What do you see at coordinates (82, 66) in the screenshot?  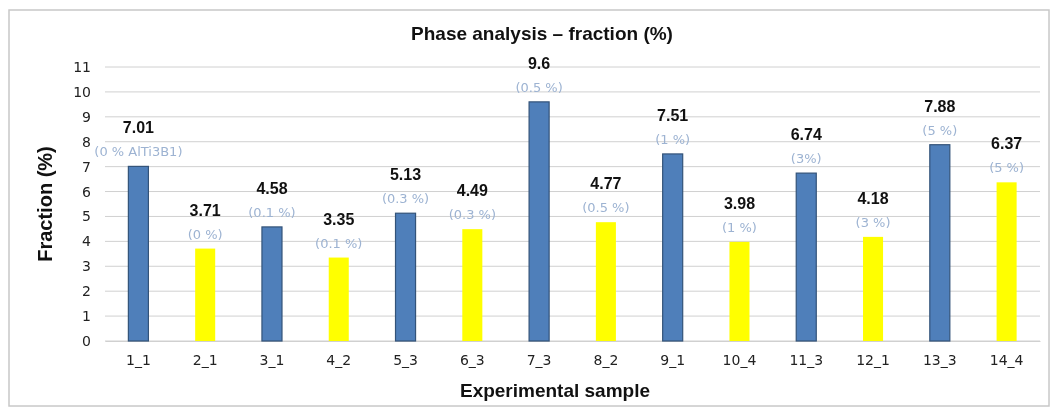 I see `y-tick-label: 11` at bounding box center [82, 66].